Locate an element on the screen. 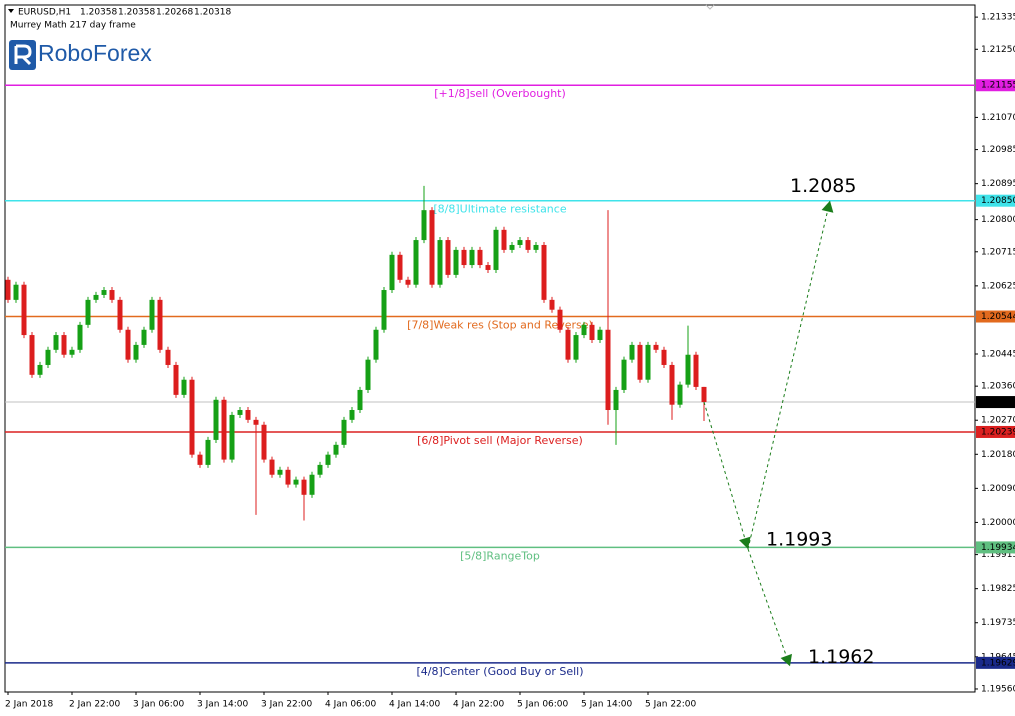 Image resolution: width=1015 pixels, height=716 pixels. level-price-label: 1.19629 is located at coordinates (998, 663).